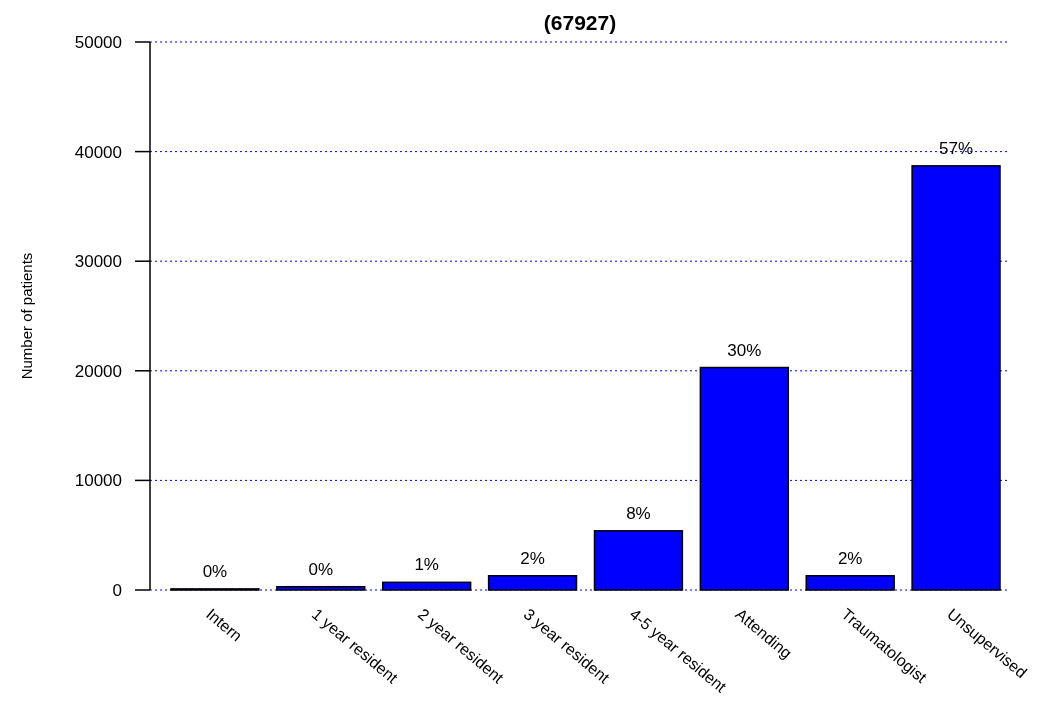  What do you see at coordinates (117, 590) in the screenshot?
I see `y-tick-label: 0` at bounding box center [117, 590].